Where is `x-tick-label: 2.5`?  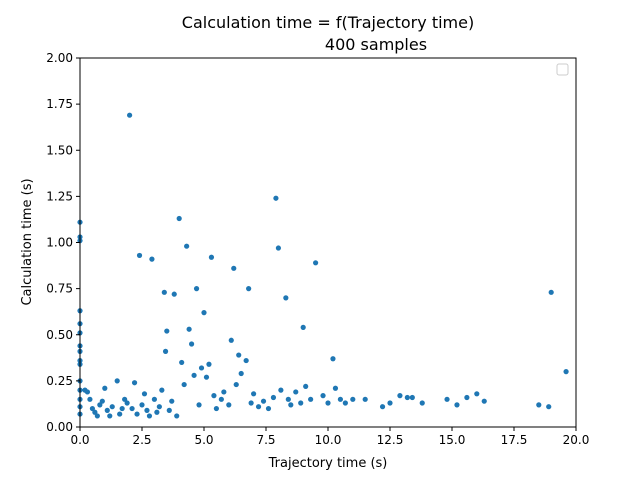
x-tick-label: 2.5 is located at coordinates (141, 440).